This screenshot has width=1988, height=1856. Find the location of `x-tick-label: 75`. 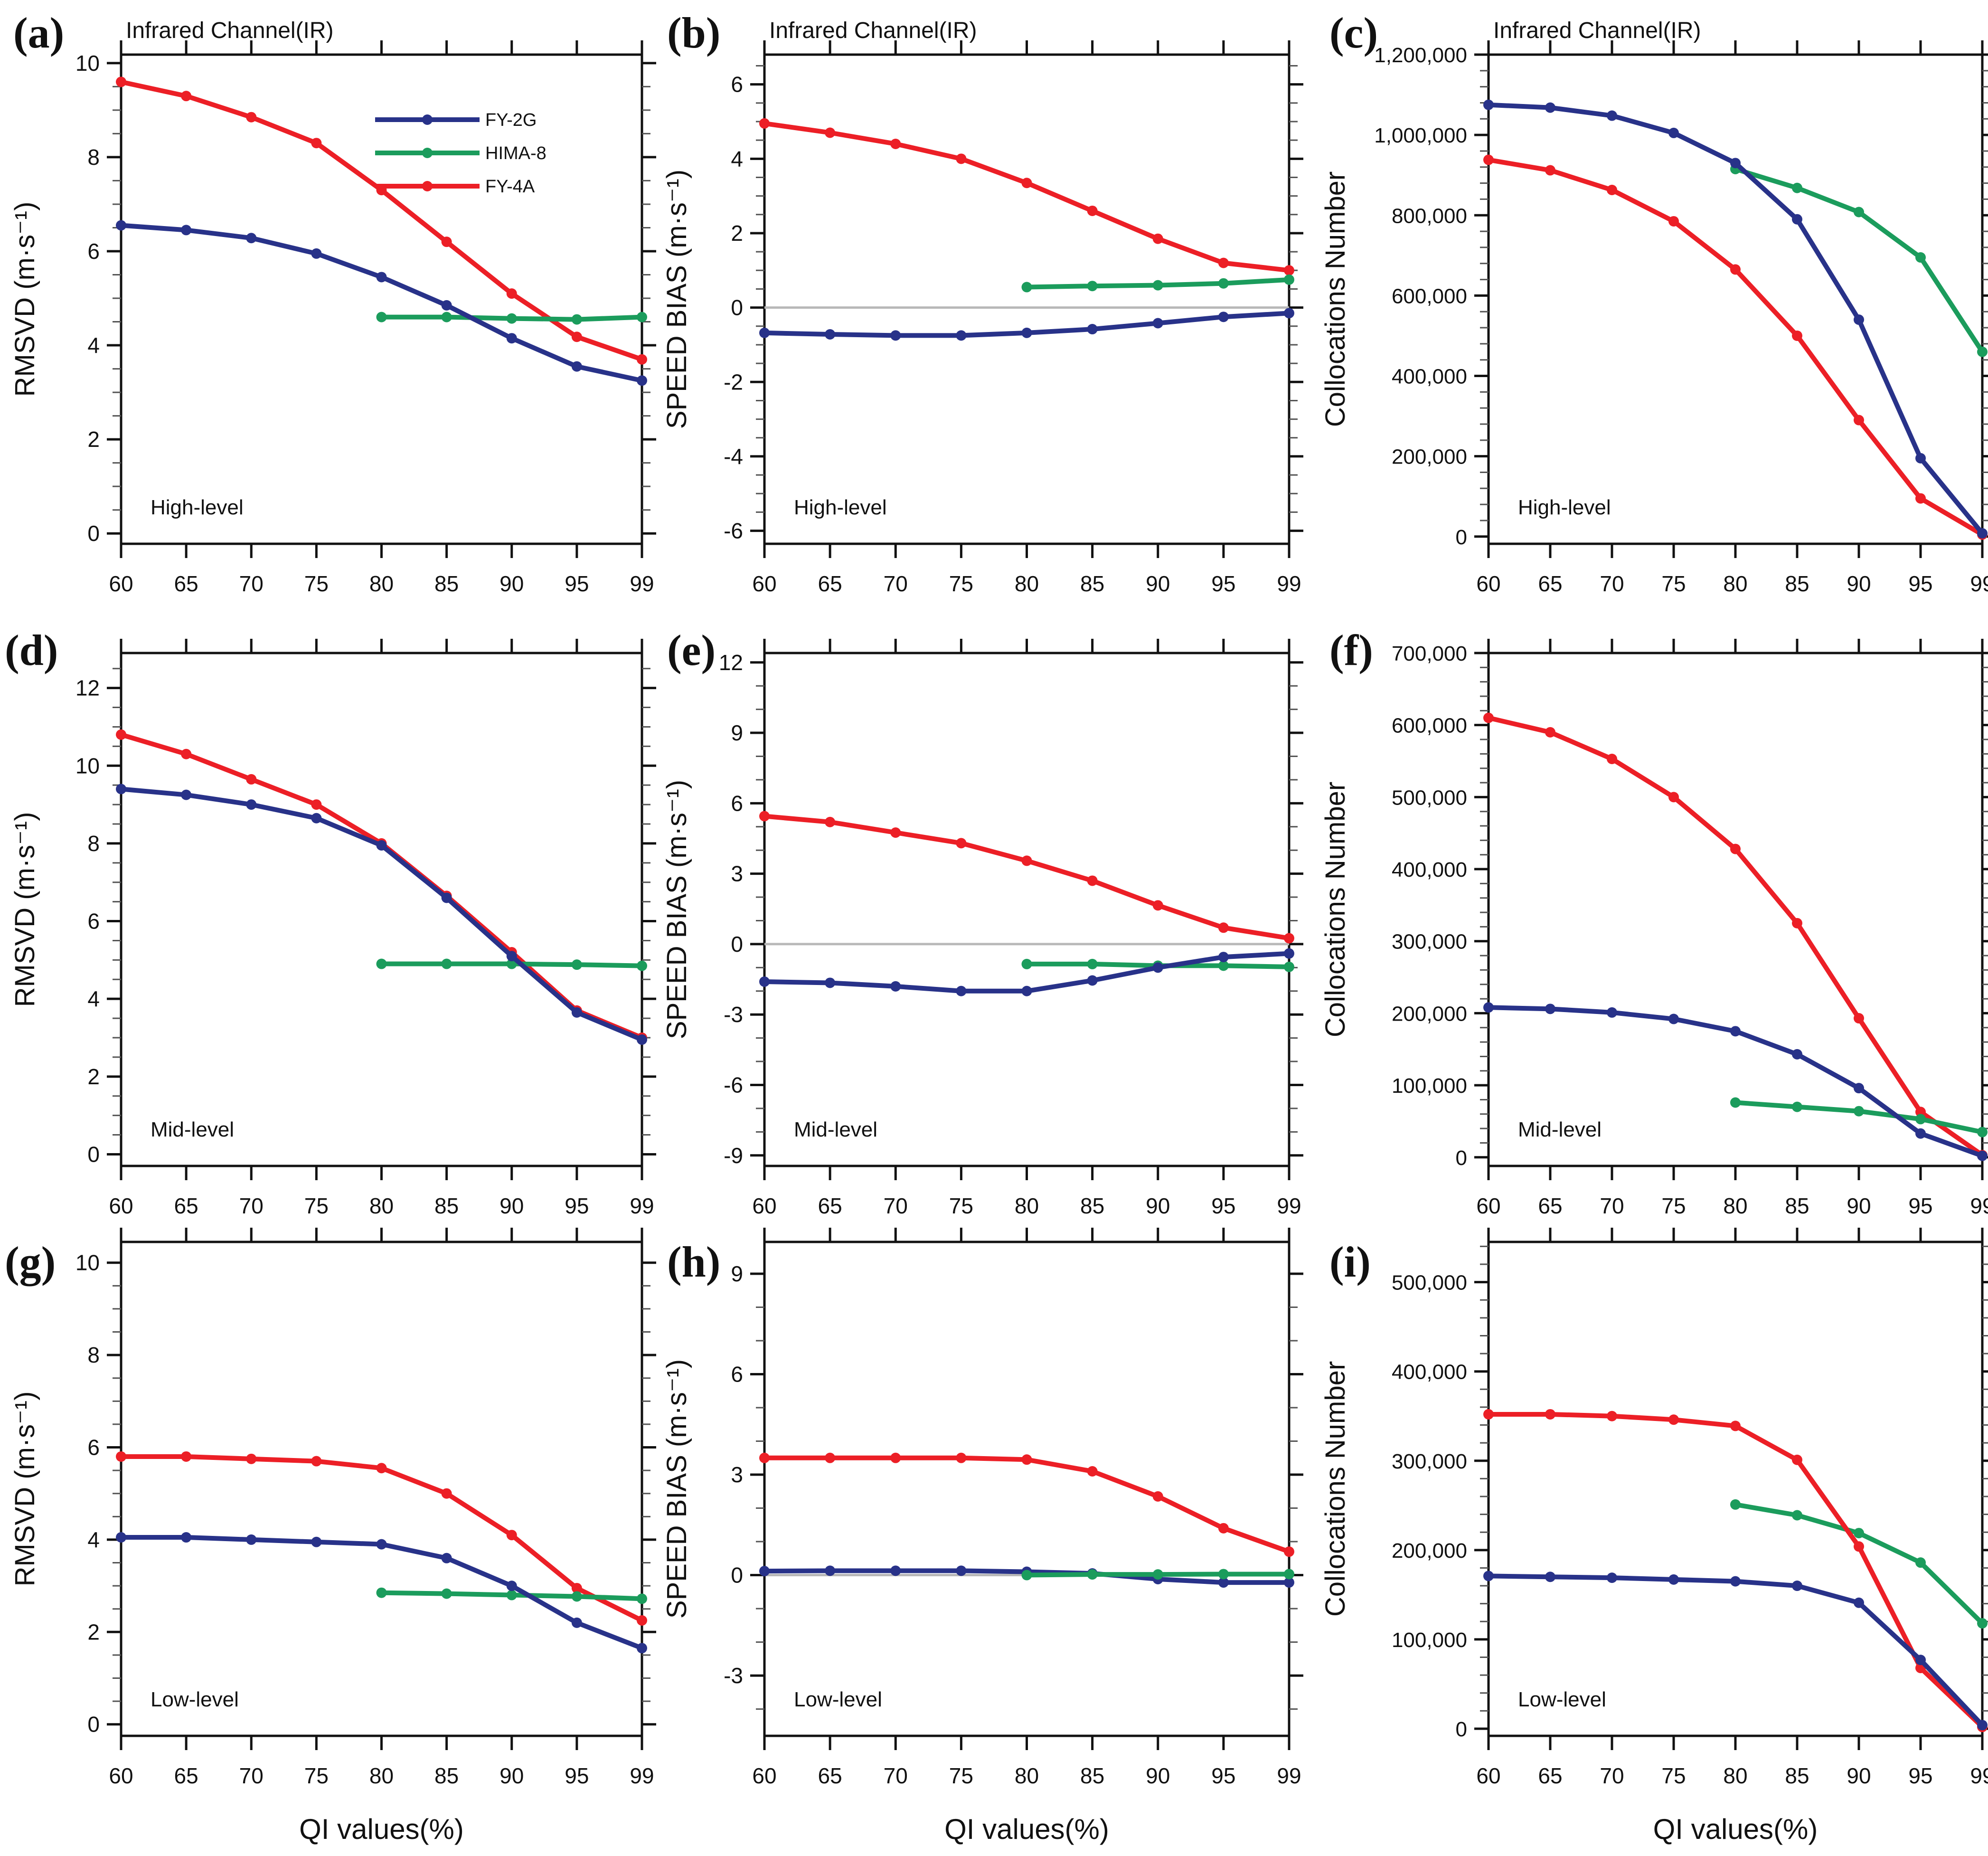

x-tick-label: 75 is located at coordinates (961, 1205).